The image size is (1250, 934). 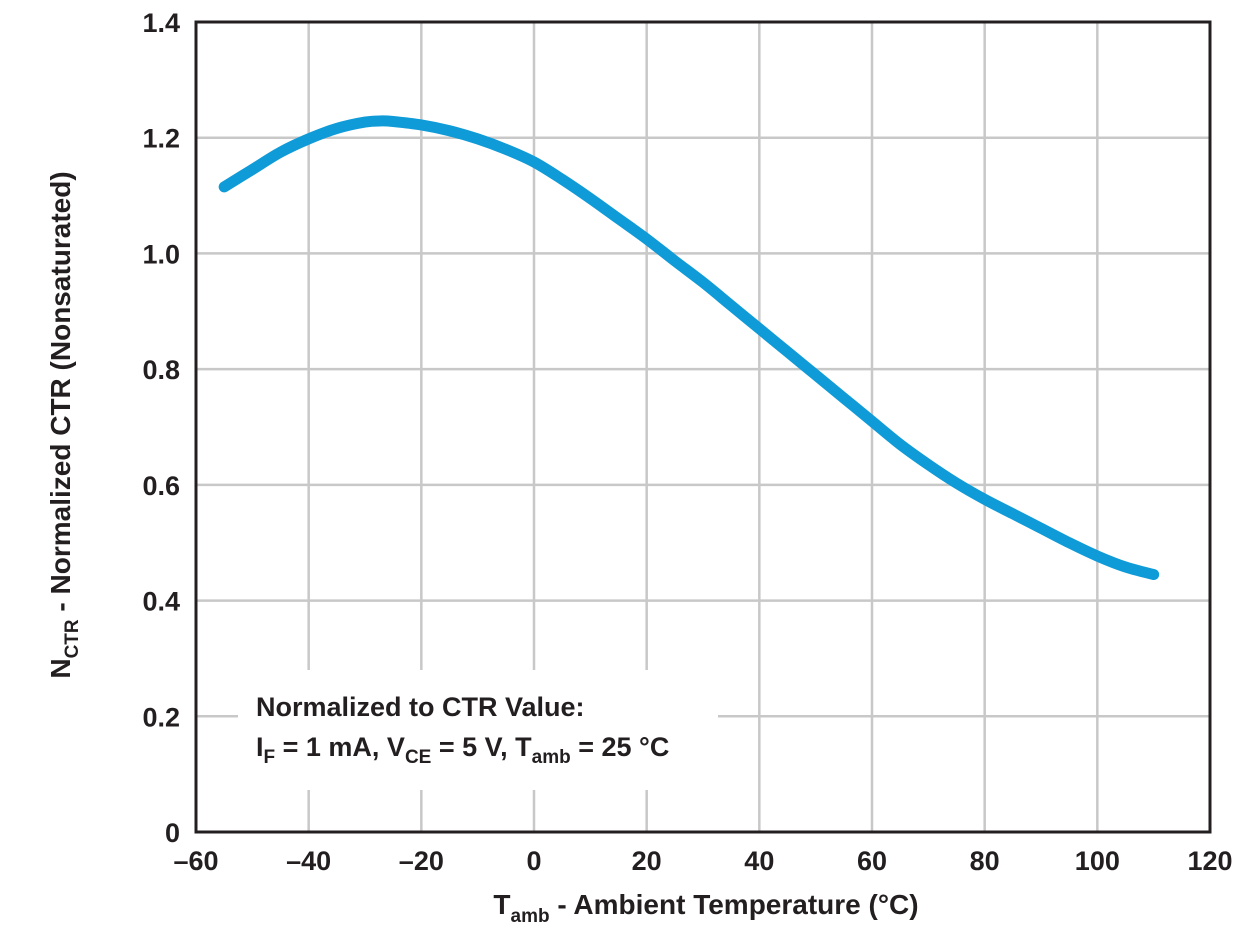 What do you see at coordinates (161, 428) in the screenshot?
I see `y-tick-labels: 0 0.2 0.4 0.6 0.8 1.0 1.2 1.4` at bounding box center [161, 428].